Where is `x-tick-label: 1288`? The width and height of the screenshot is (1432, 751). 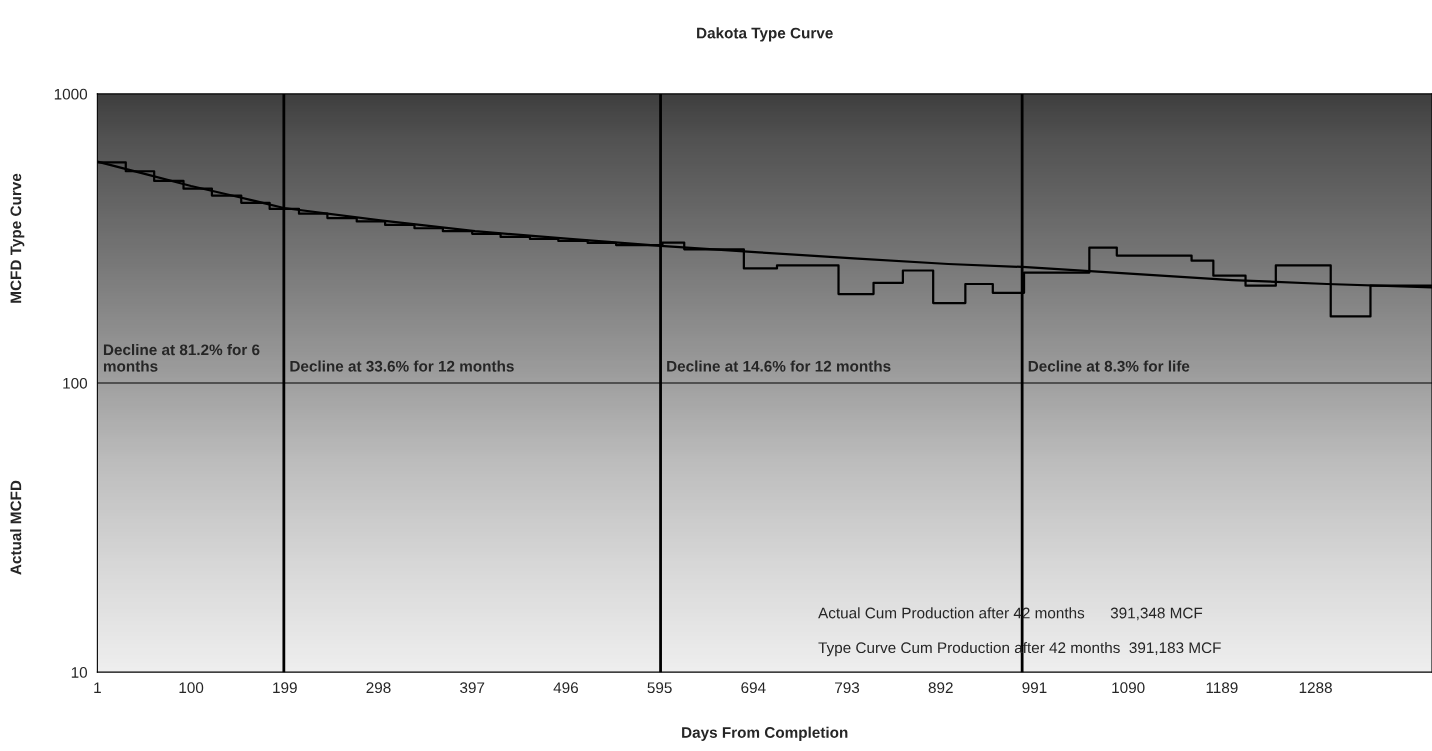 x-tick-label: 1288 is located at coordinates (1315, 688).